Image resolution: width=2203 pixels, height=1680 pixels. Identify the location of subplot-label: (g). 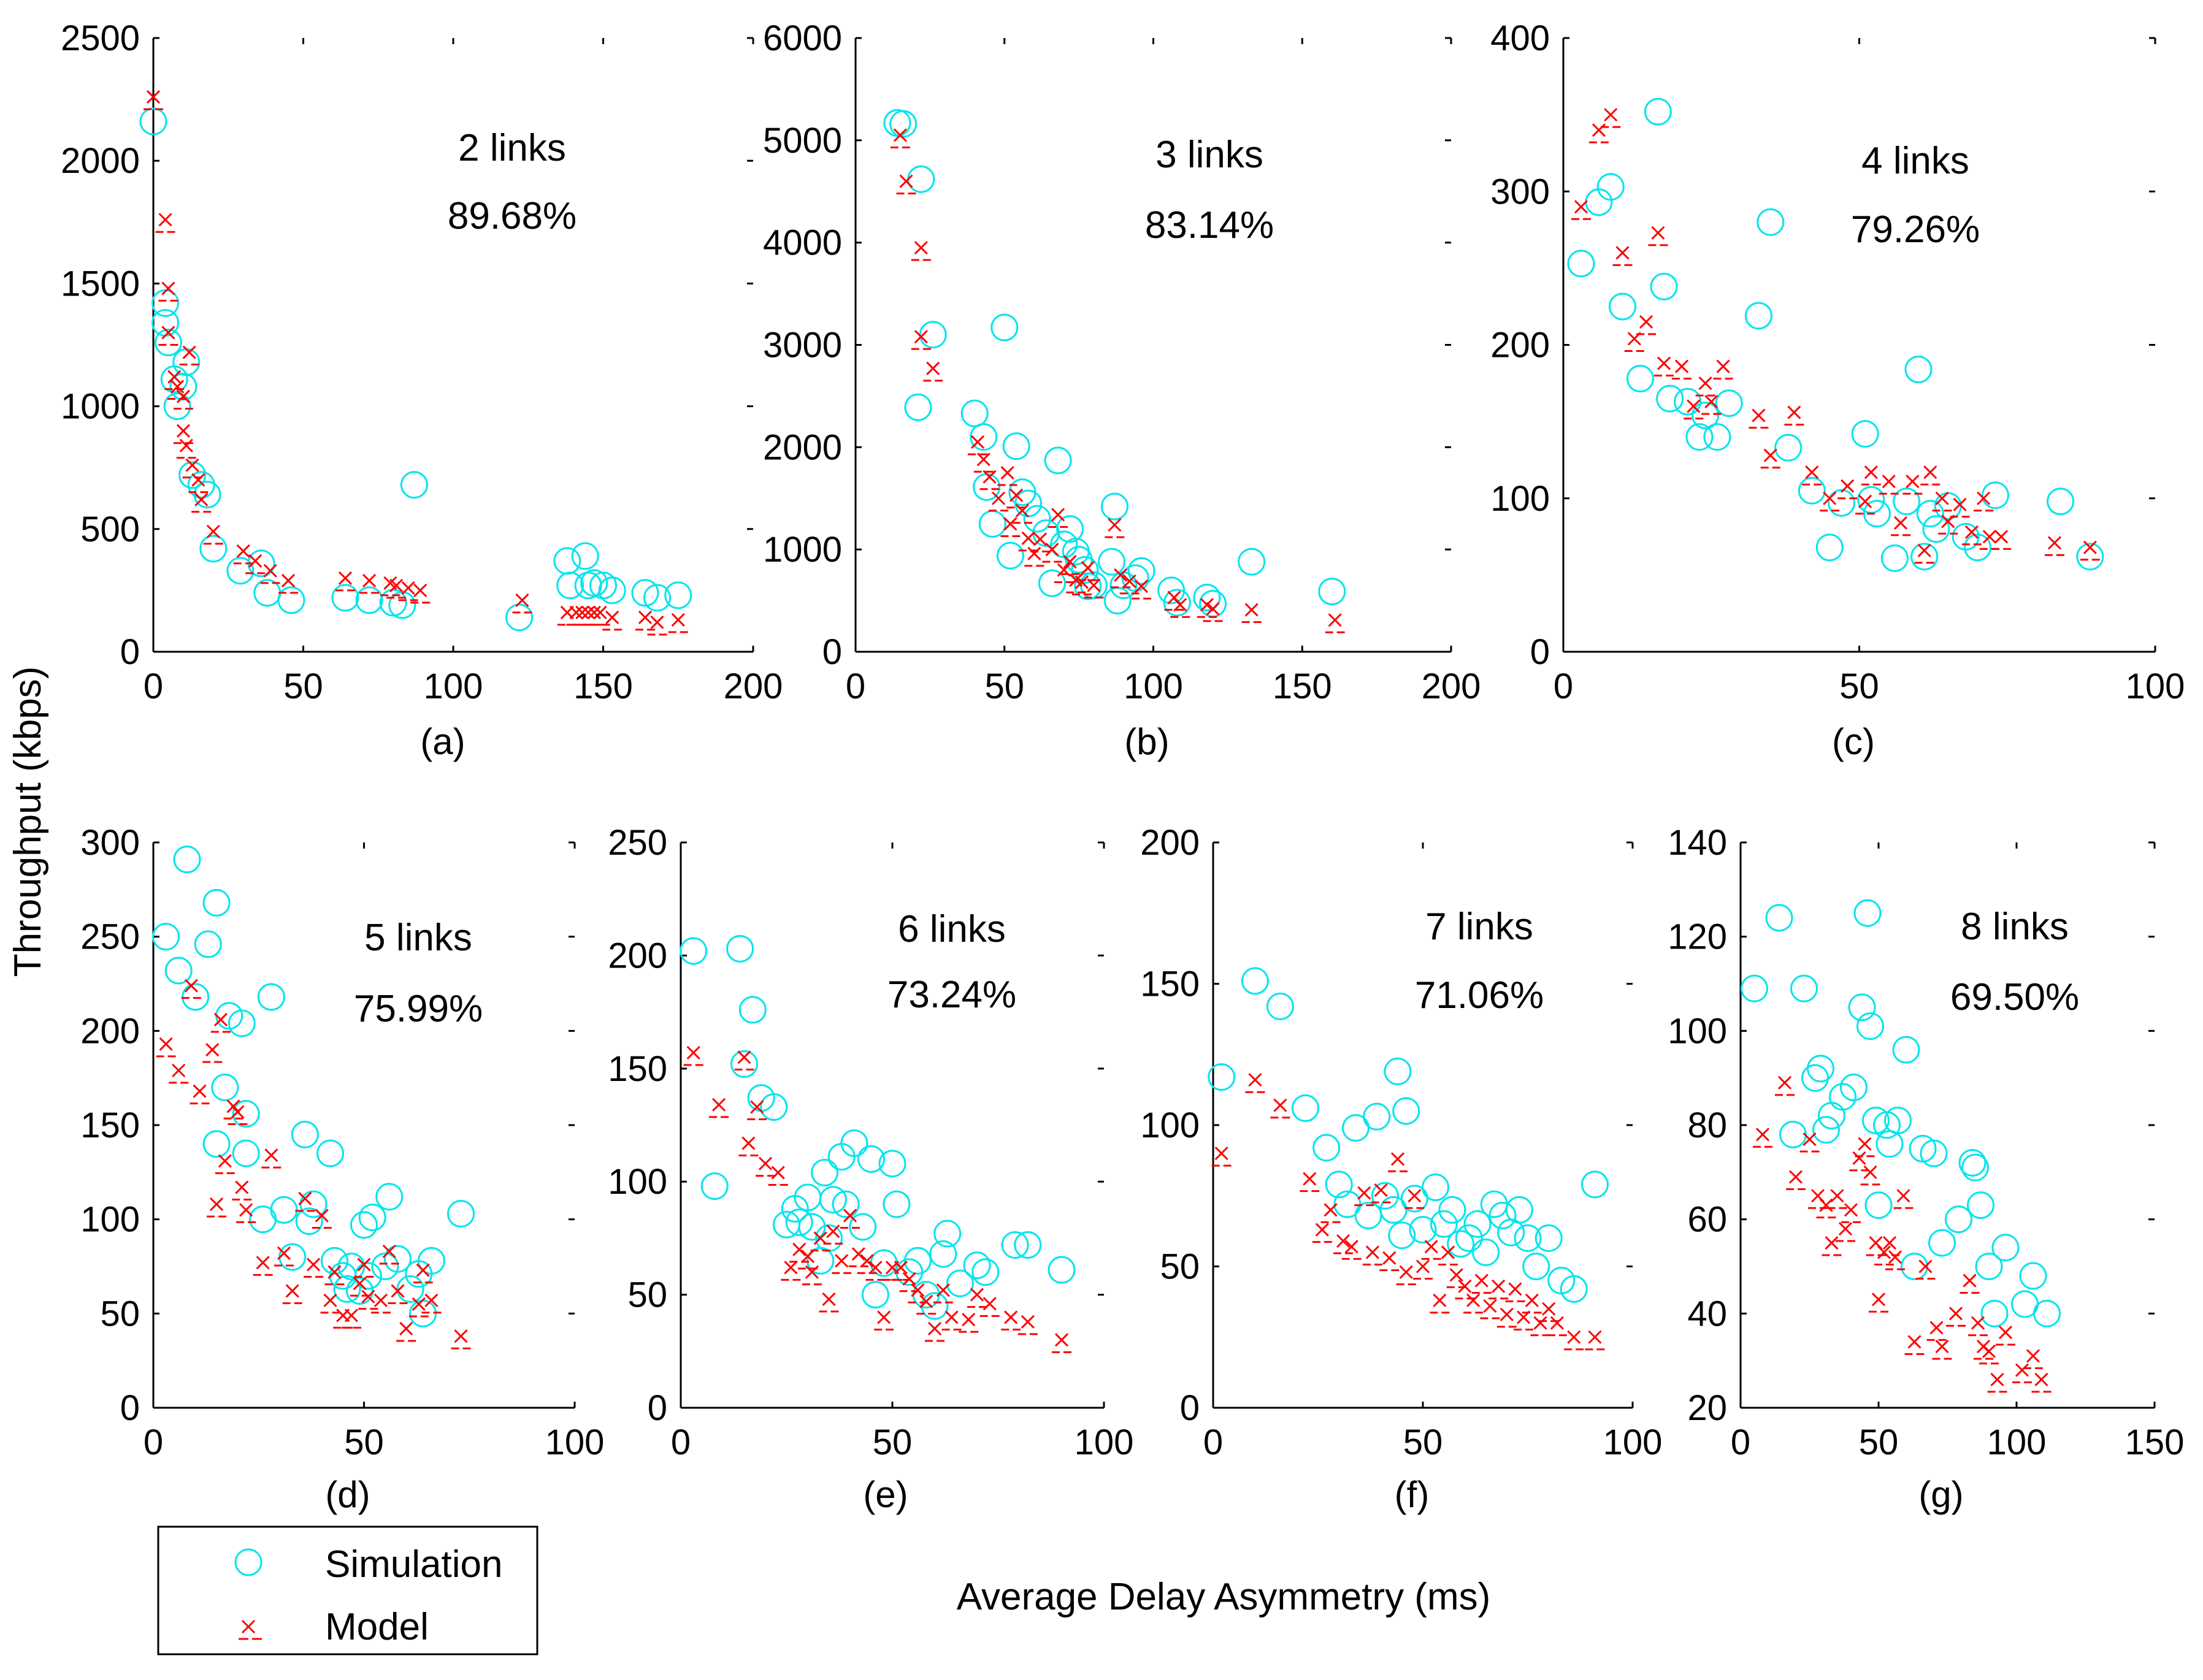
(1940, 1495).